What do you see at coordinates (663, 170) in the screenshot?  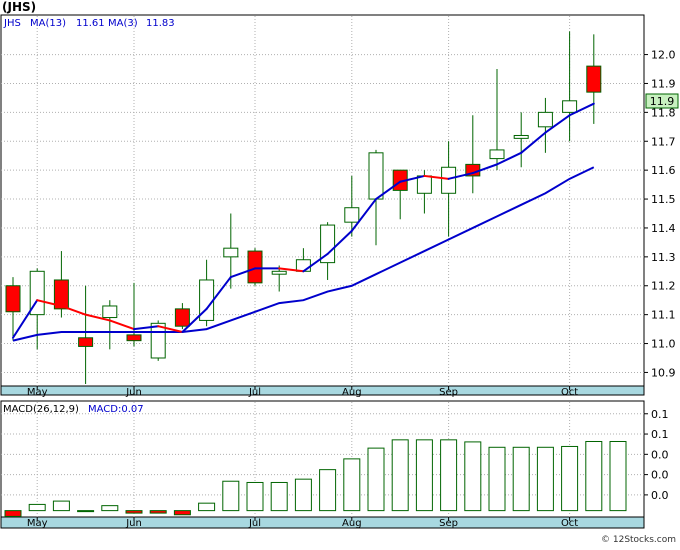 I see `price-tick-label: 11.6` at bounding box center [663, 170].